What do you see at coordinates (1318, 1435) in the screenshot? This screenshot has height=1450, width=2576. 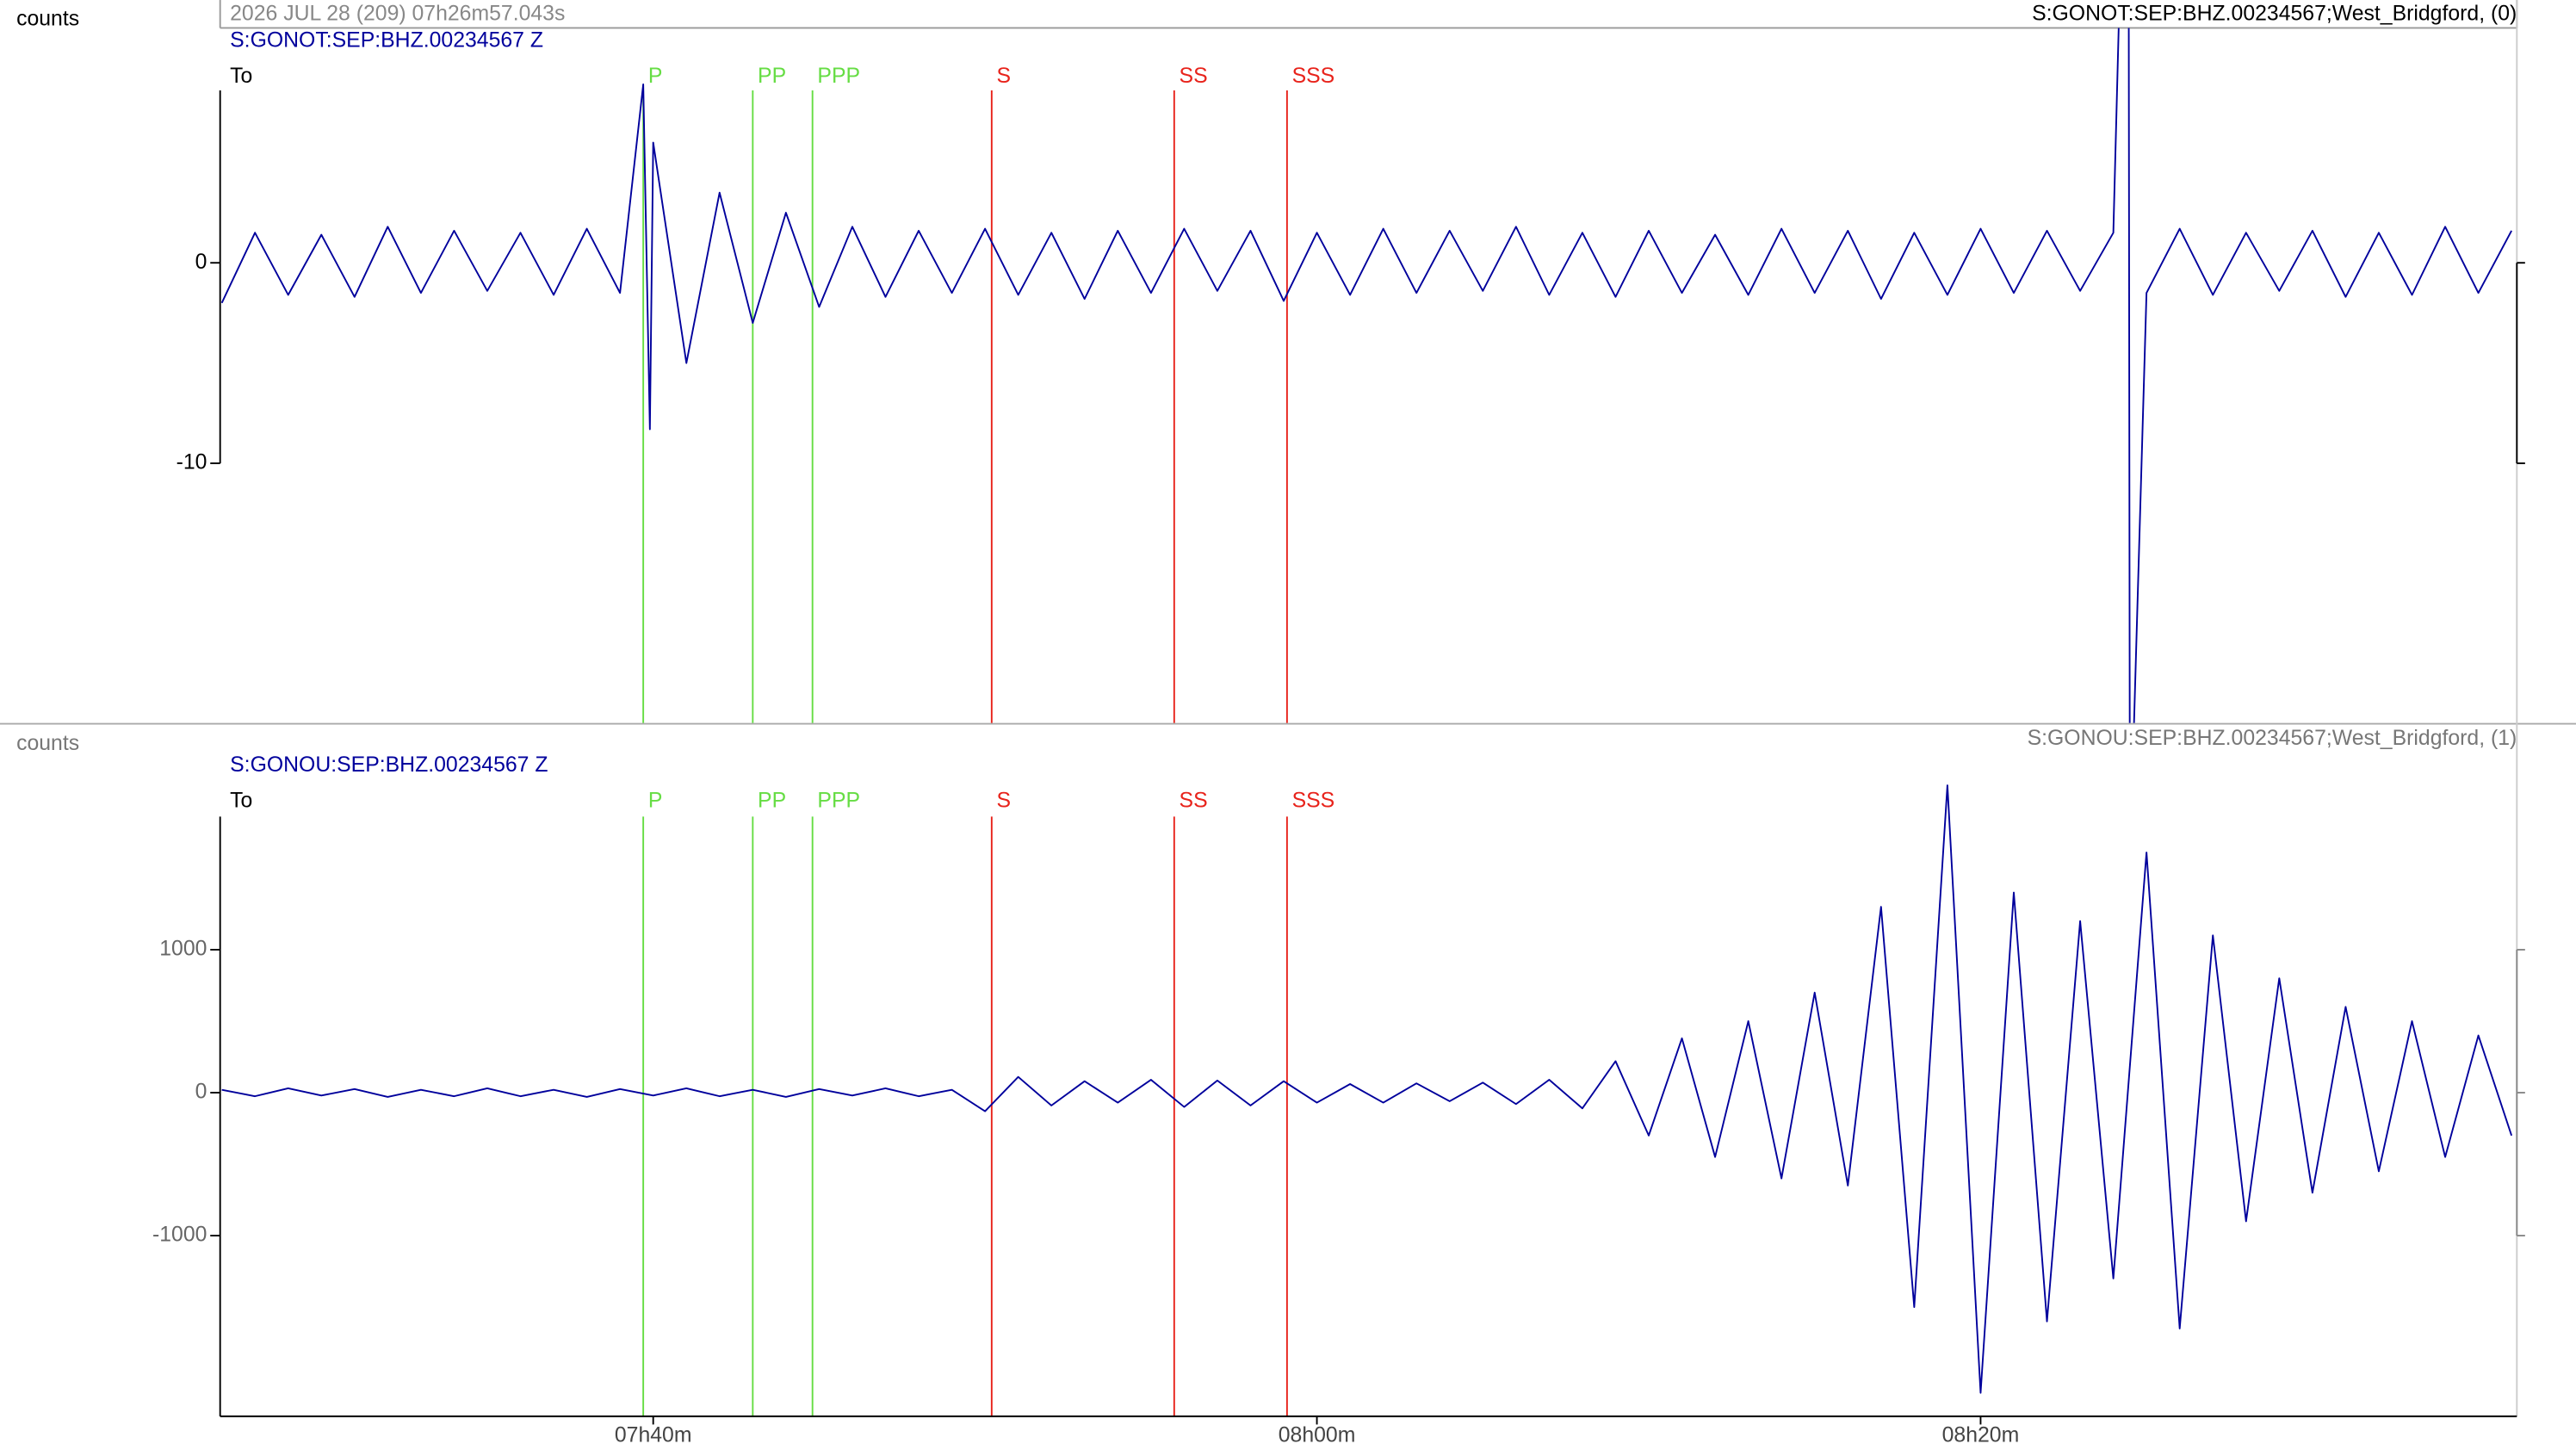 I see `x-tick-label: 08h00m` at bounding box center [1318, 1435].